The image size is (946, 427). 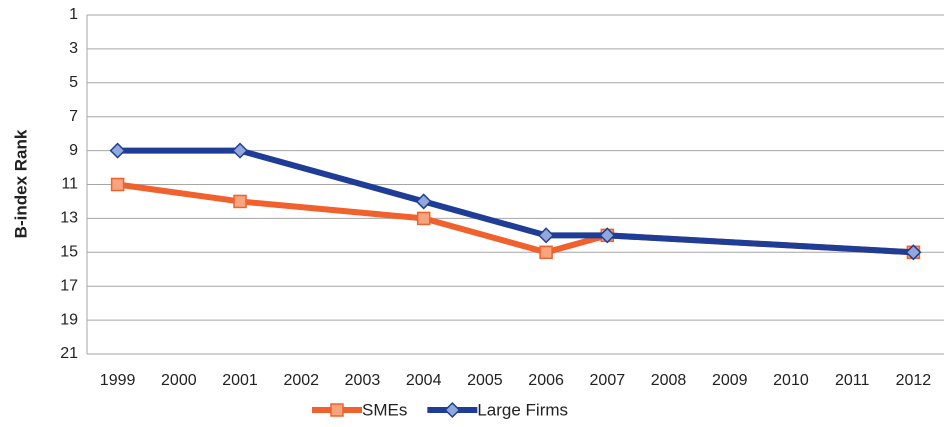 What do you see at coordinates (791, 380) in the screenshot?
I see `x-tick-label: 2010` at bounding box center [791, 380].